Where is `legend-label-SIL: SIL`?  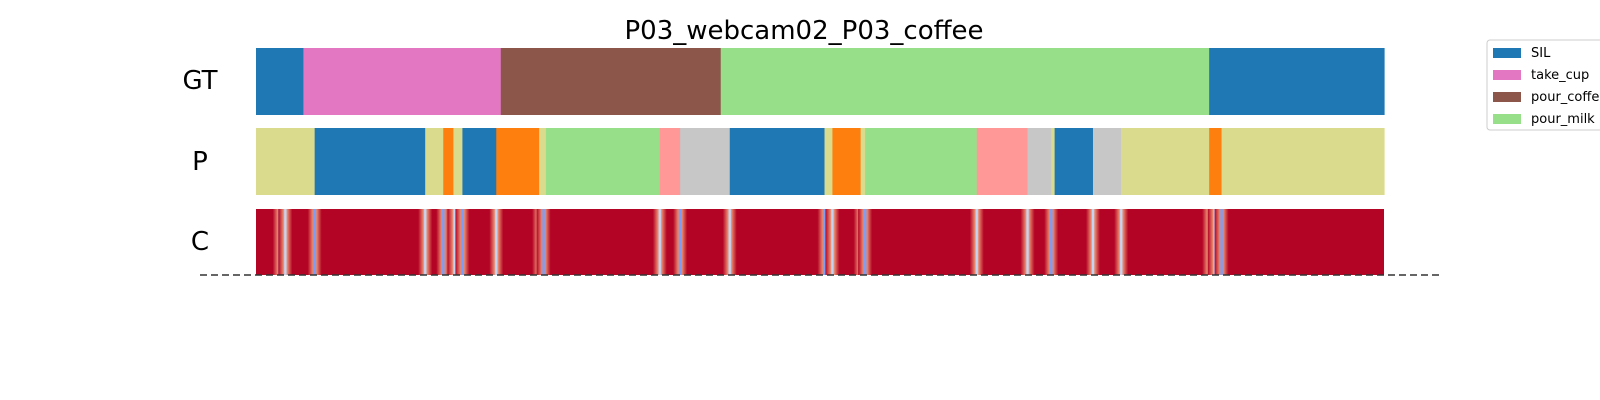 legend-label-SIL: SIL is located at coordinates (1541, 53).